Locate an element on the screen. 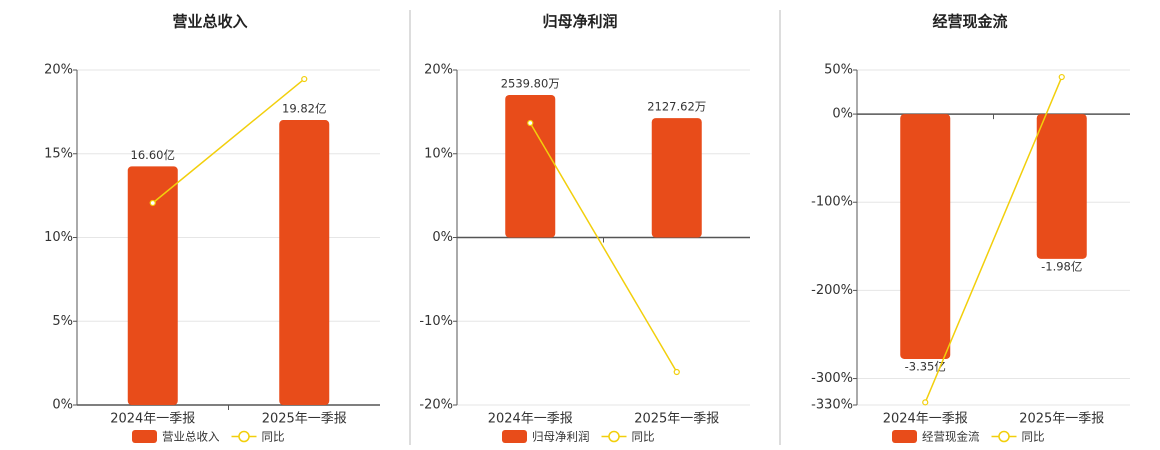  y-tick-label: -300% is located at coordinates (832, 378).